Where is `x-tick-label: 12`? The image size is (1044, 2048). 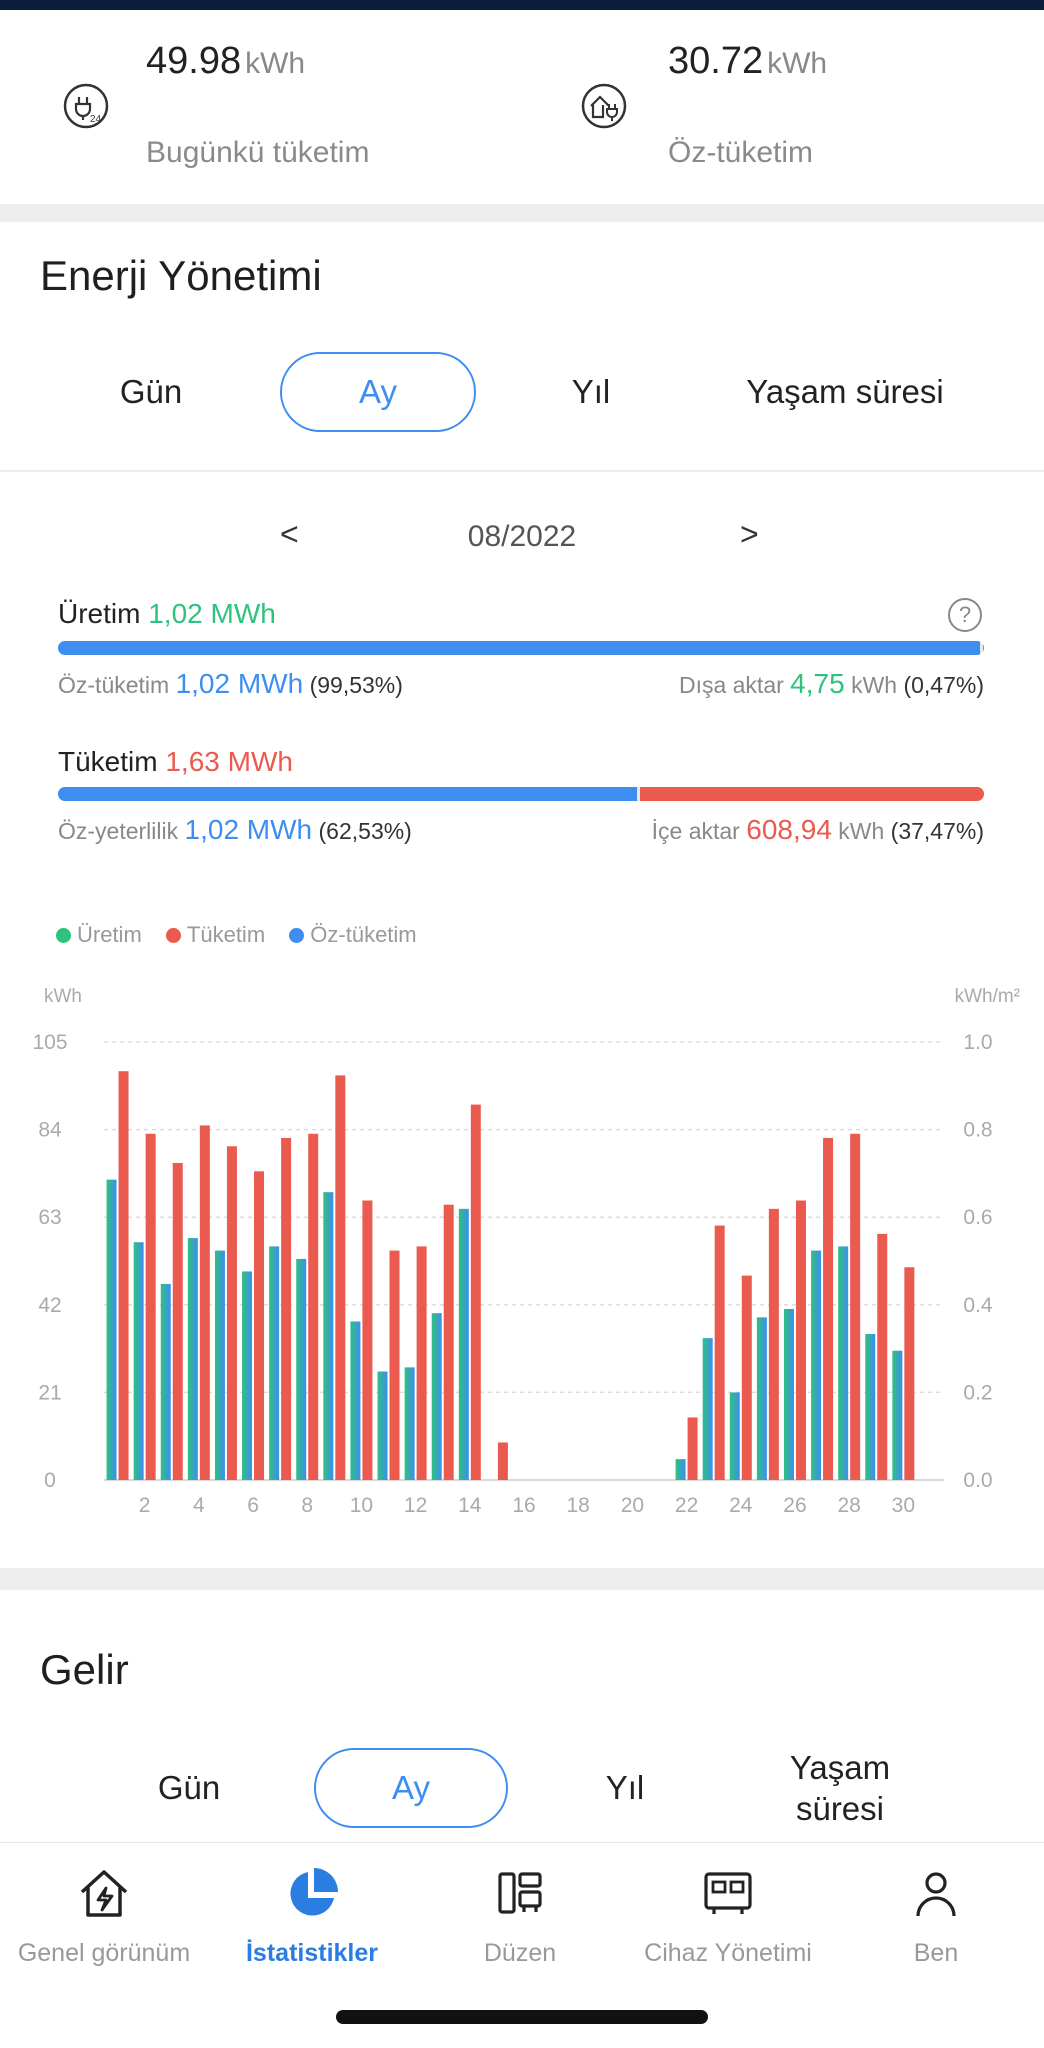 x-tick-label: 12 is located at coordinates (415, 1505).